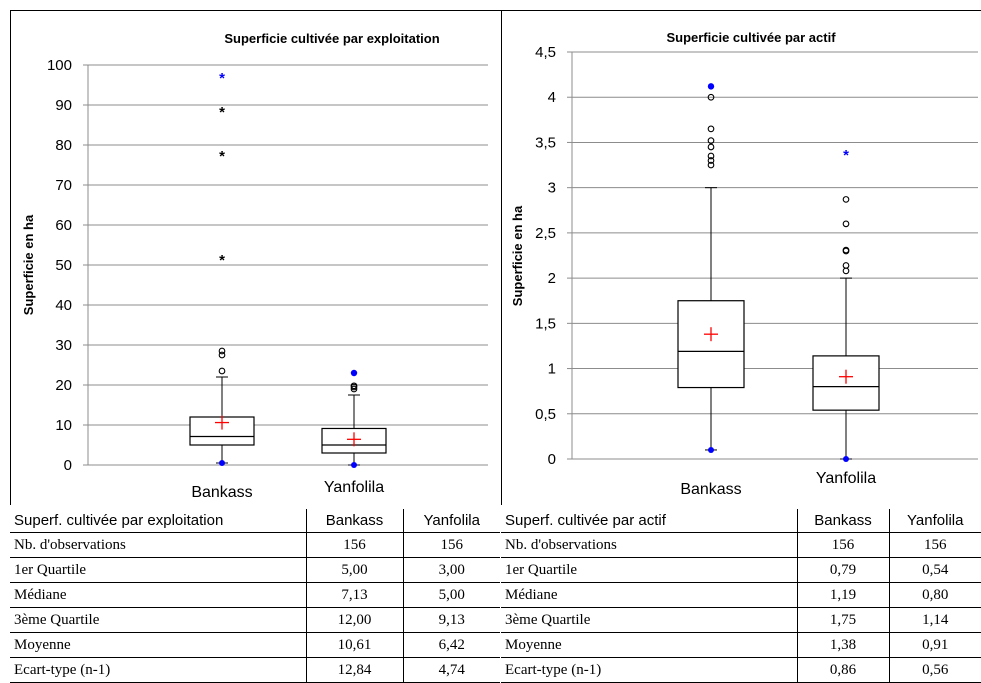 The image size is (981, 683). Describe the element at coordinates (354, 595) in the screenshot. I see `row-value: 7,13` at that location.